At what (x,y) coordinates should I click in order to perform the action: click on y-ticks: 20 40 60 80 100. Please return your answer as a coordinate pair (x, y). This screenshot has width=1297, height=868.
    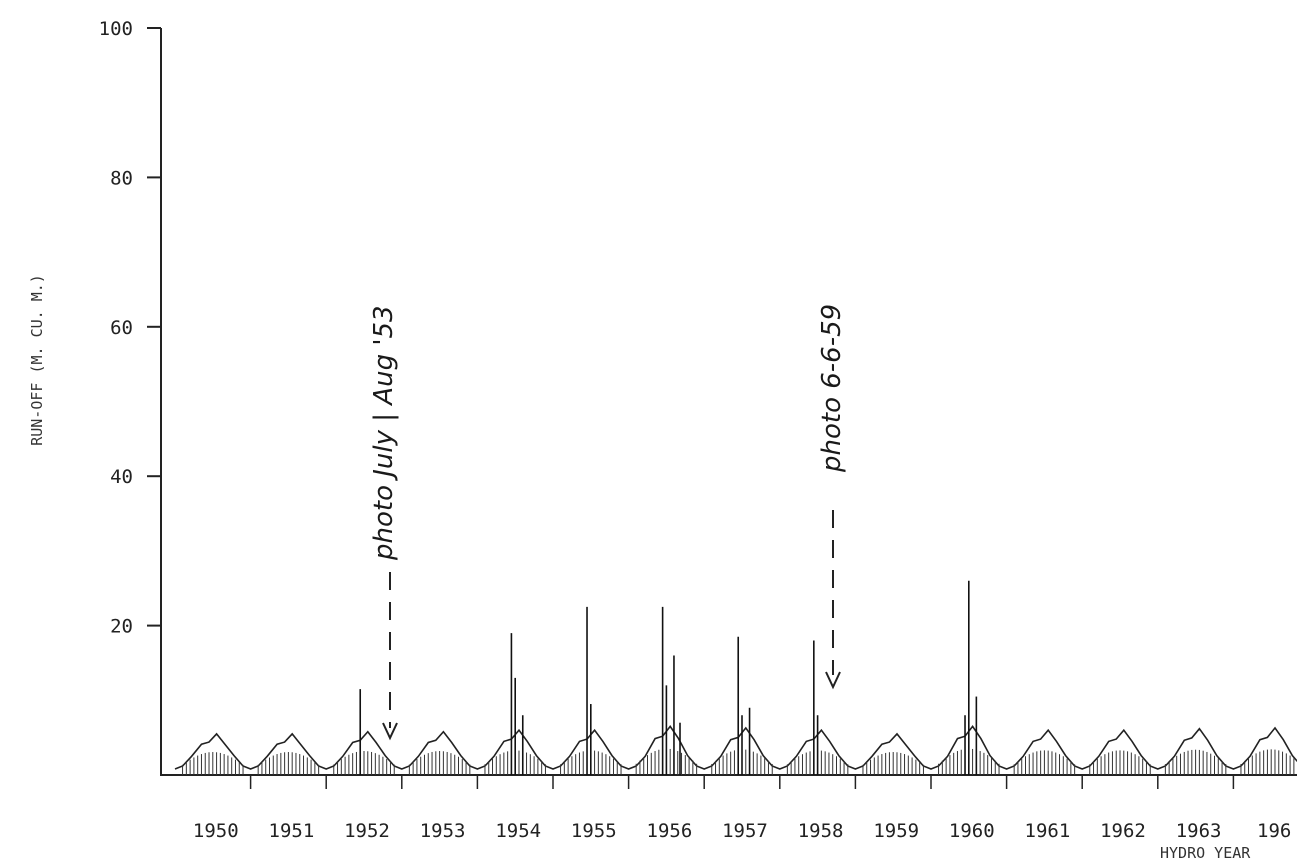
    Looking at the image, I should click on (130, 328).